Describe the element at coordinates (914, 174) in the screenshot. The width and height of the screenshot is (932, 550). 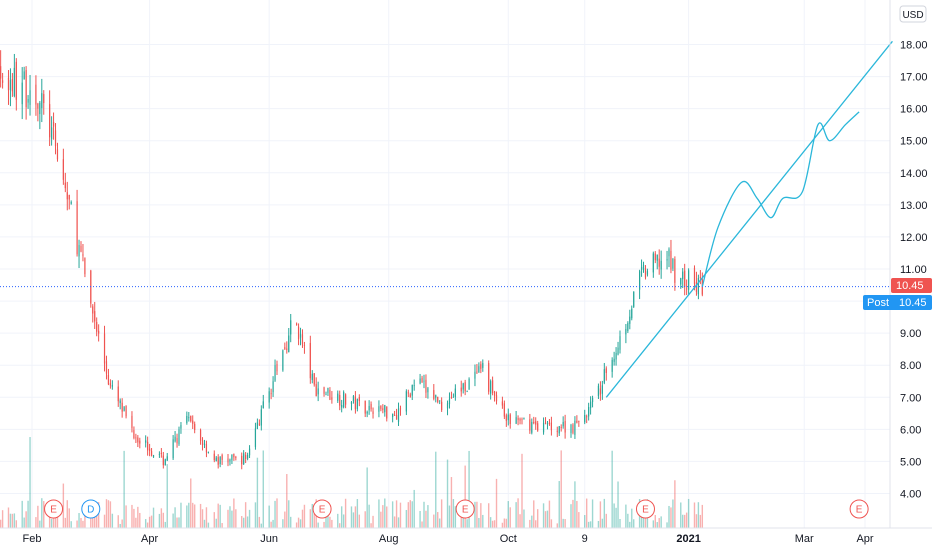
I see `price-tick-label: 14.00` at that location.